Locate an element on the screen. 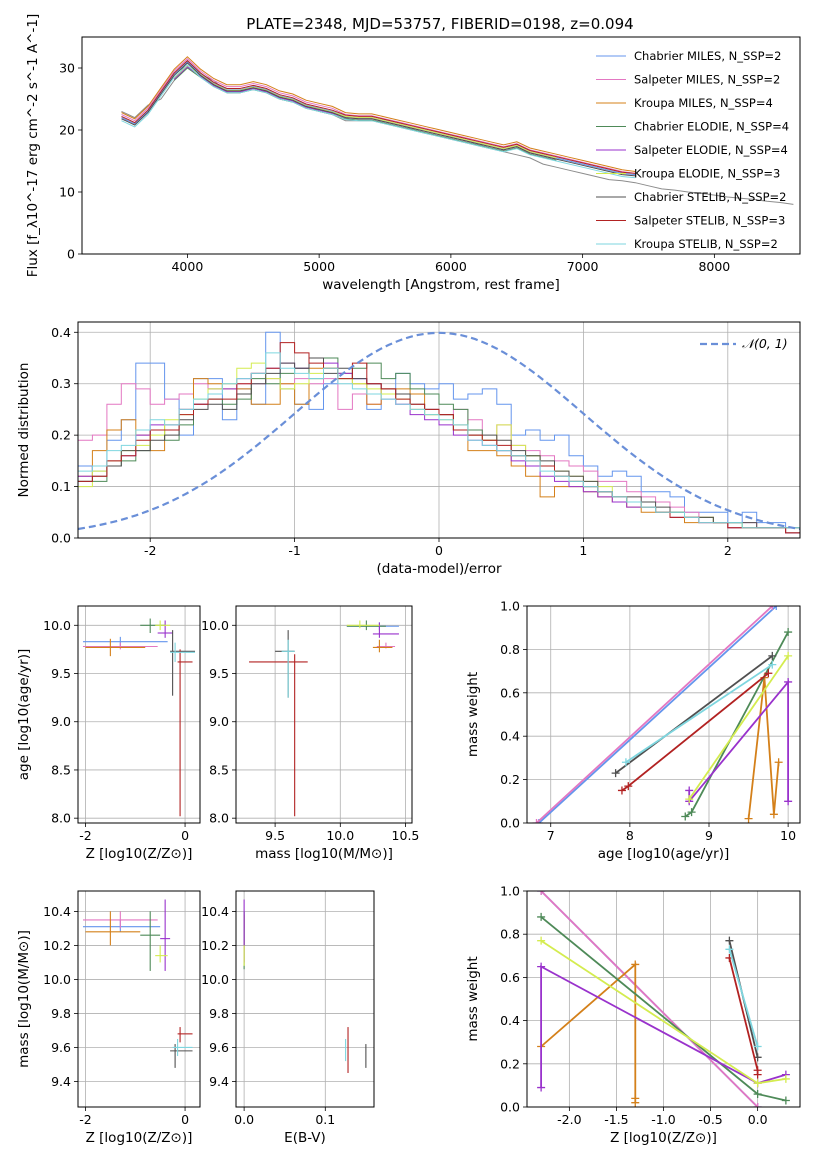 Image resolution: width=819 pixels, height=1170 pixels. x-tick-label: 10.5 is located at coordinates (406, 835).